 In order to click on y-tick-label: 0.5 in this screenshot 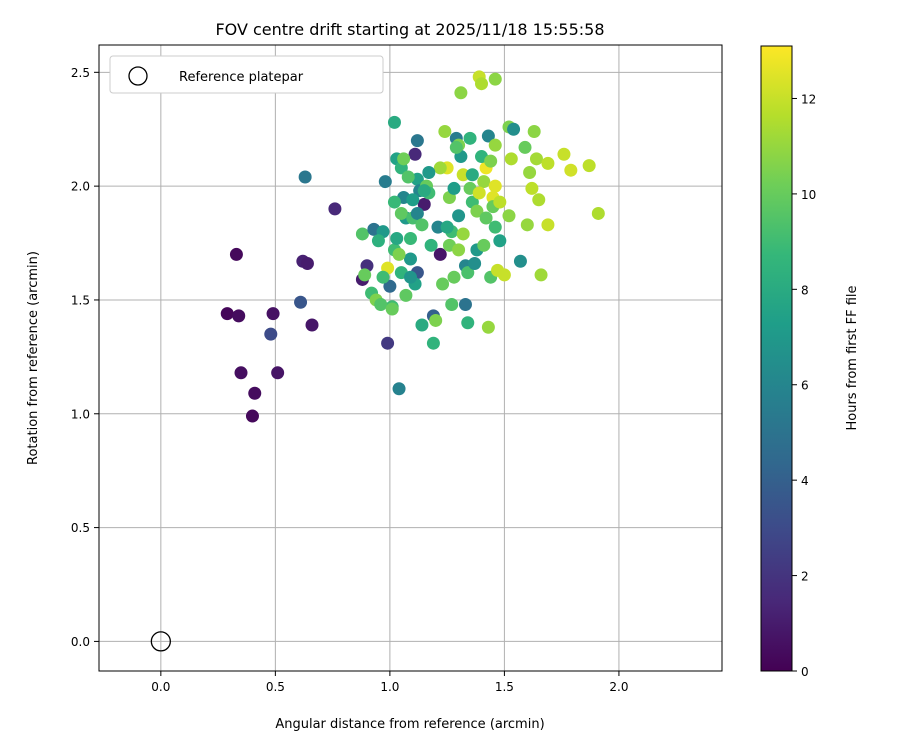, I will do `click(80, 528)`.